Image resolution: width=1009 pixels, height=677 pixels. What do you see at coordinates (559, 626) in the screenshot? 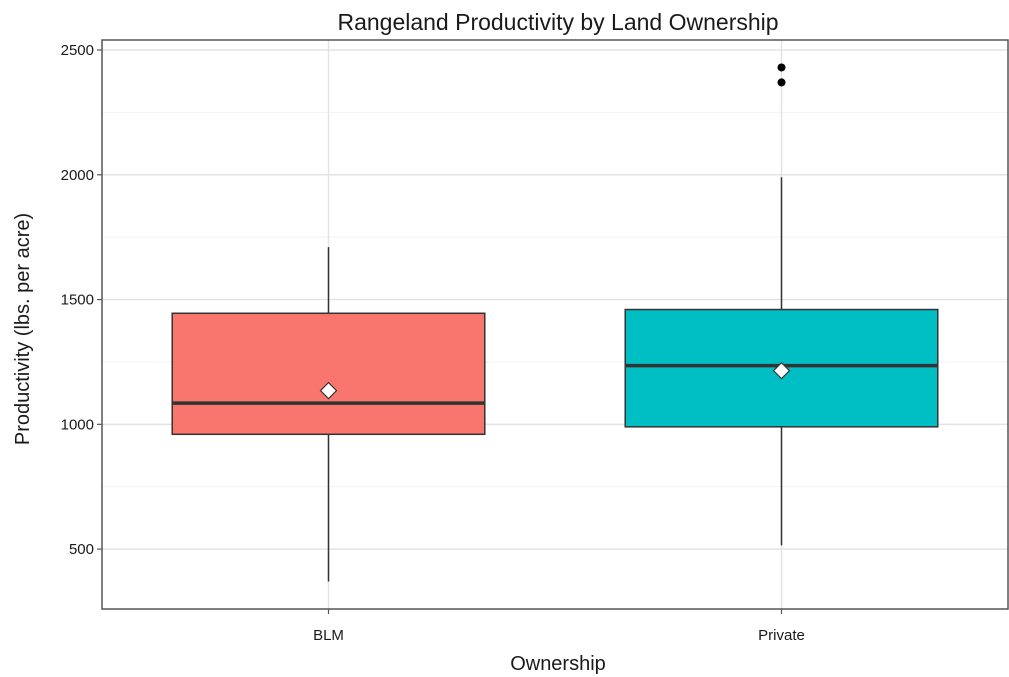
I see `x-axis: BLM Private` at bounding box center [559, 626].